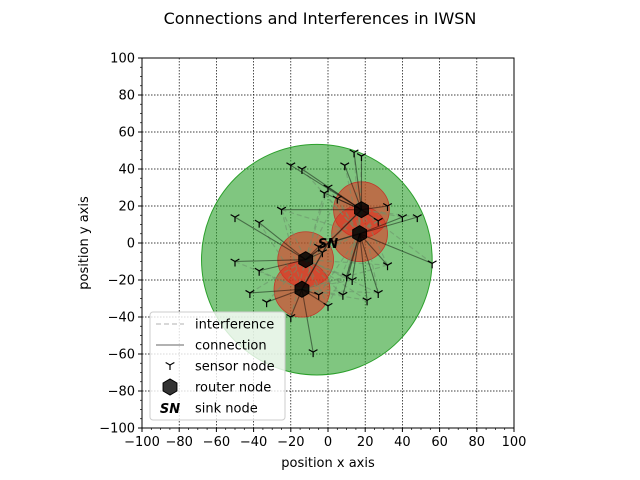  Describe the element at coordinates (354, 278) in the screenshot. I see `sensor-node-16-arm-right` at that location.